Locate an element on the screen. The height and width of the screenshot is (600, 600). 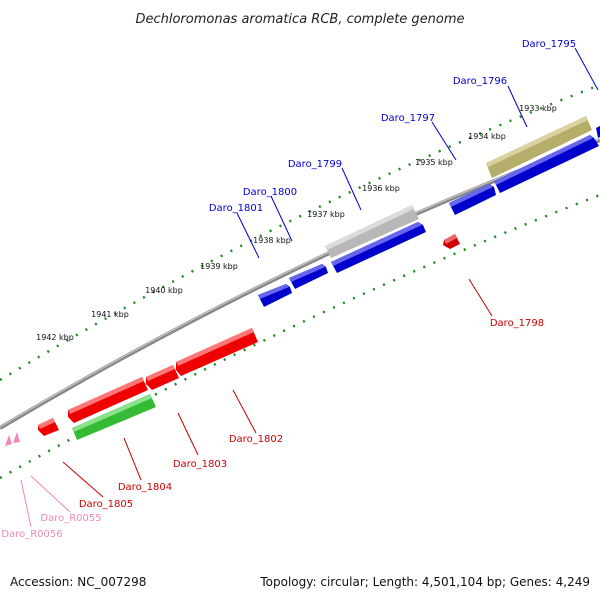
label-daro-1799: Daro_1799 is located at coordinates (315, 164).